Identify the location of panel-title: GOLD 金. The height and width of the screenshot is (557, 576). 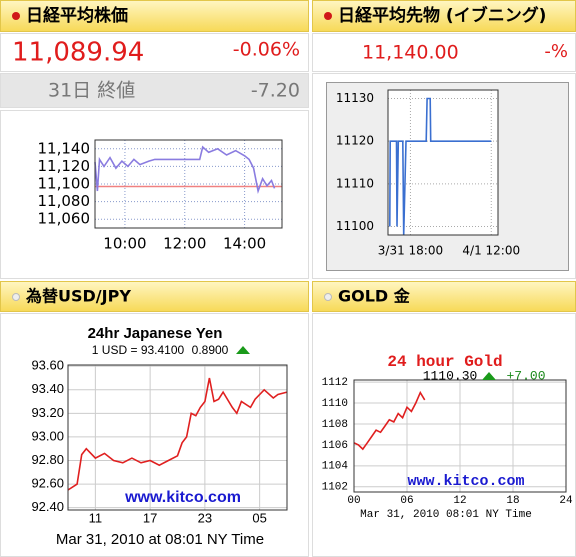
(374, 296).